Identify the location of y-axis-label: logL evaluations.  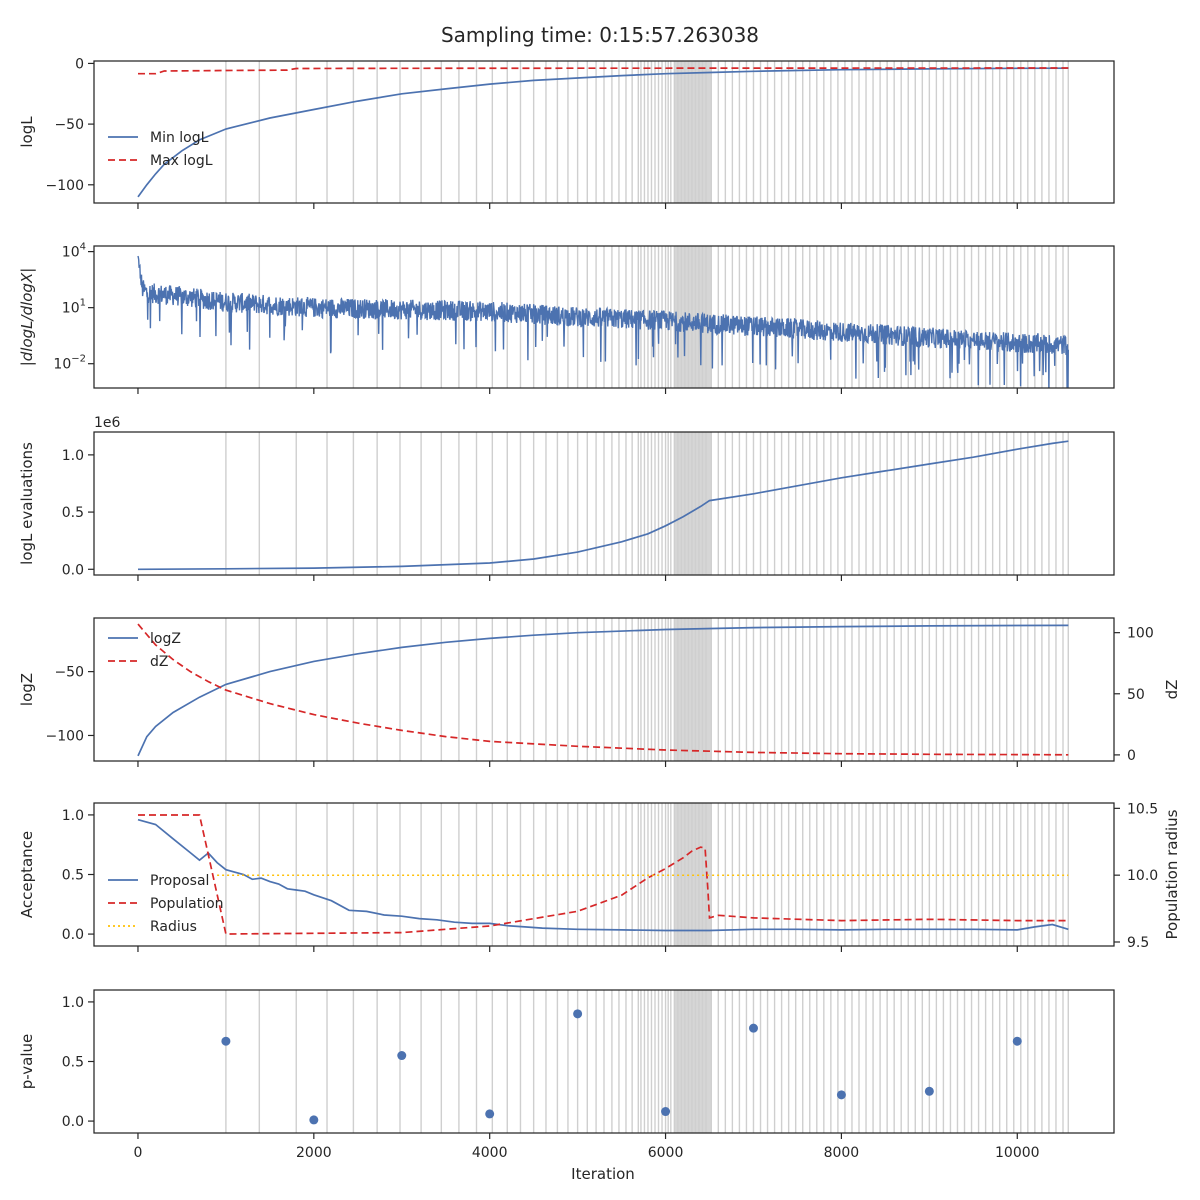
(27, 503).